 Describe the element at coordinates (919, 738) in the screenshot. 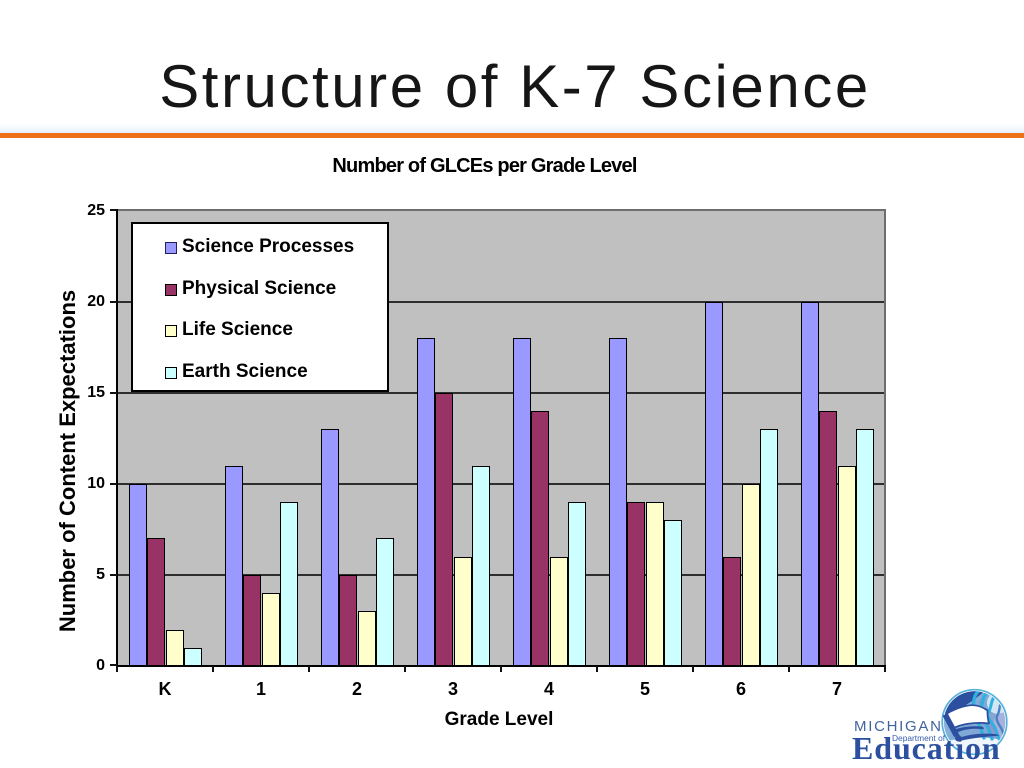

I see `svg-text: Department of` at that location.